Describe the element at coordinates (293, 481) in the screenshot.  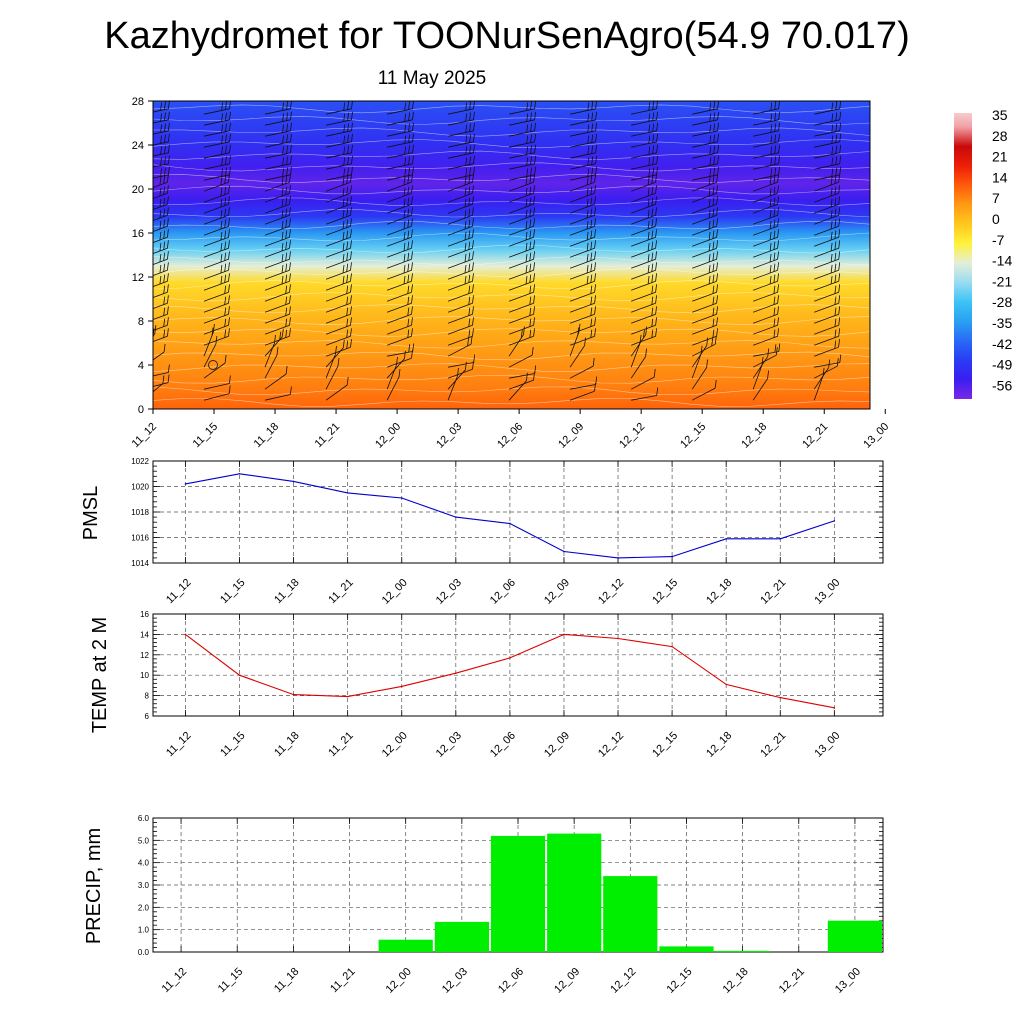
I see `pmsl-data-point` at that location.